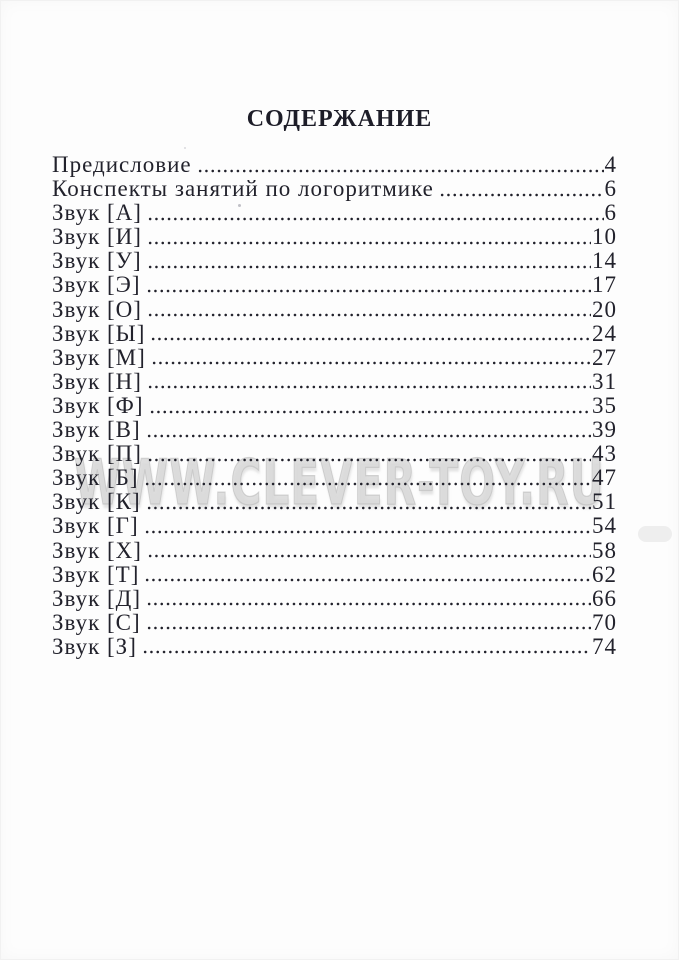 The height and width of the screenshot is (960, 679). I want to click on toc-entry-label: Звук [Э], so click(96, 285).